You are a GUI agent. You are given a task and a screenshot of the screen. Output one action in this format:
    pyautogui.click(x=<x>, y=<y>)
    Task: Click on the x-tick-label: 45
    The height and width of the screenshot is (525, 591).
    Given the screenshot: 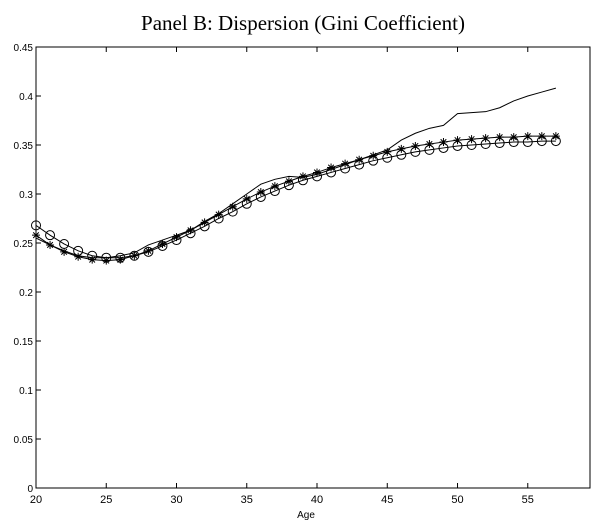 What is the action you would take?
    pyautogui.click(x=387, y=500)
    